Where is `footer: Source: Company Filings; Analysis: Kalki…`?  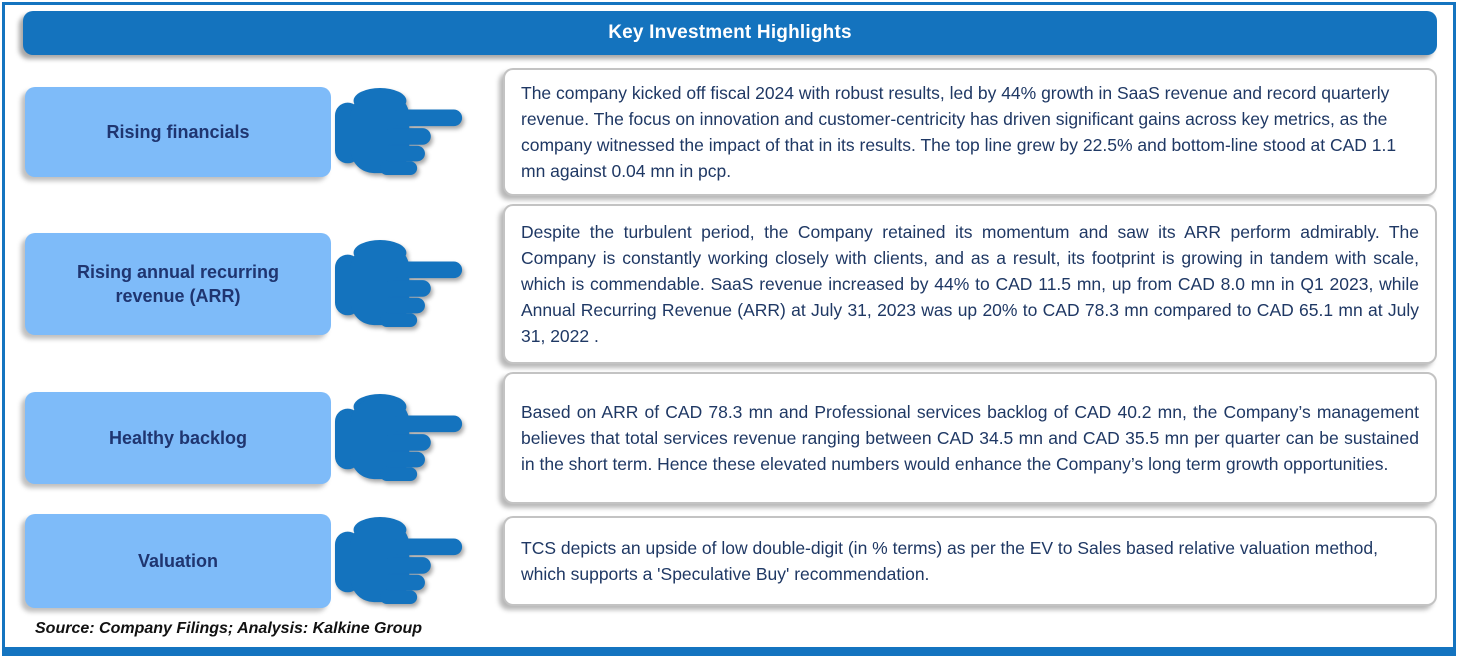
footer: Source: Company Filings; Analysis: Kalki… is located at coordinates (736, 629).